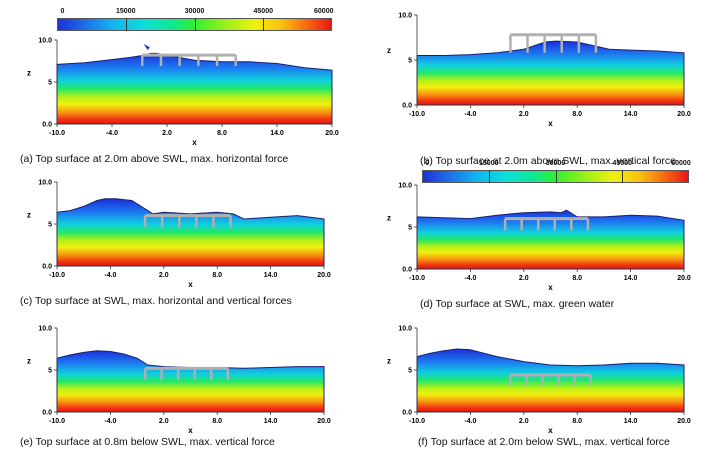 This screenshot has height=455, width=720. Describe the element at coordinates (427, 163) in the screenshot. I see `colorbar-label: 0` at that location.